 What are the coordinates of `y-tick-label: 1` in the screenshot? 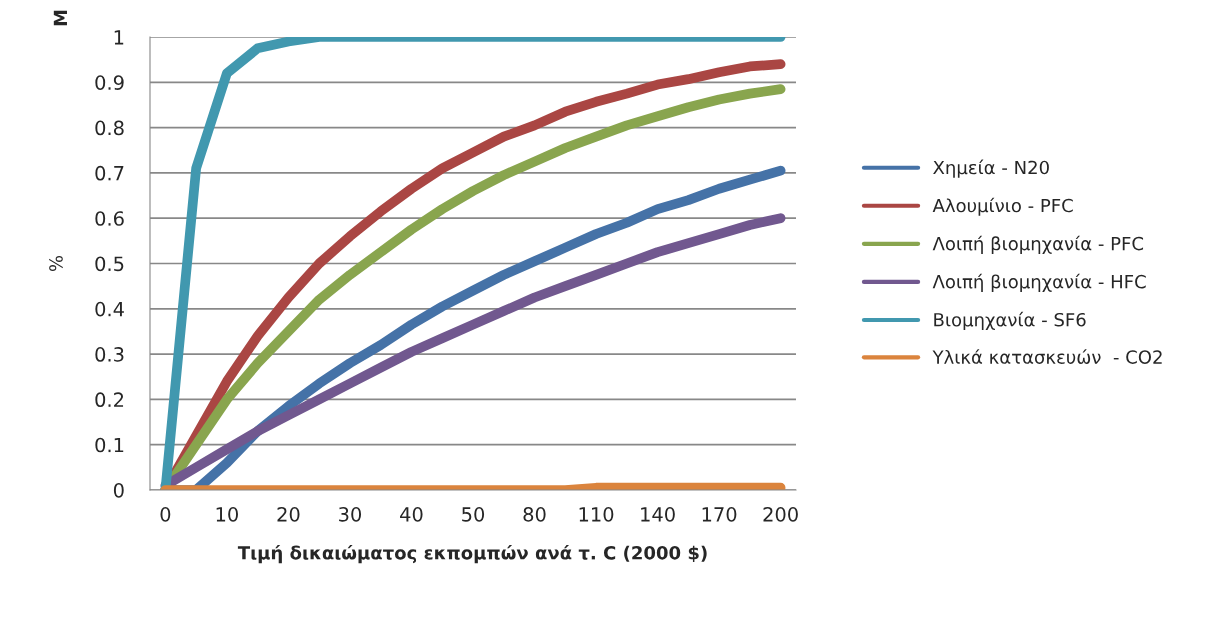 It's located at (119, 37).